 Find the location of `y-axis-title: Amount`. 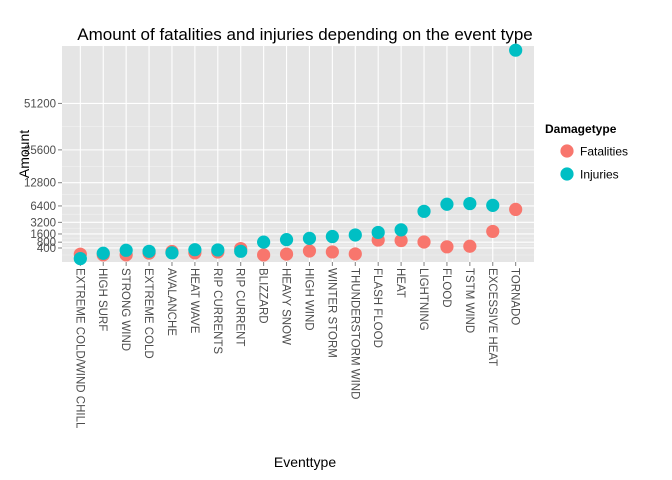

y-axis-title: Amount is located at coordinates (24, 154).